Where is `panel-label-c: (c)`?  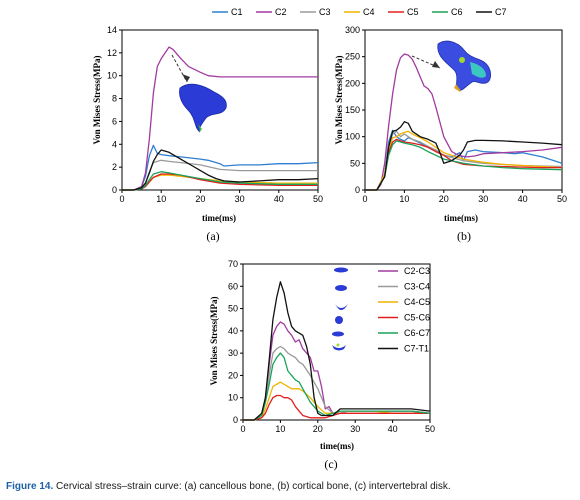
panel-label-c: (c) is located at coordinates (330, 464).